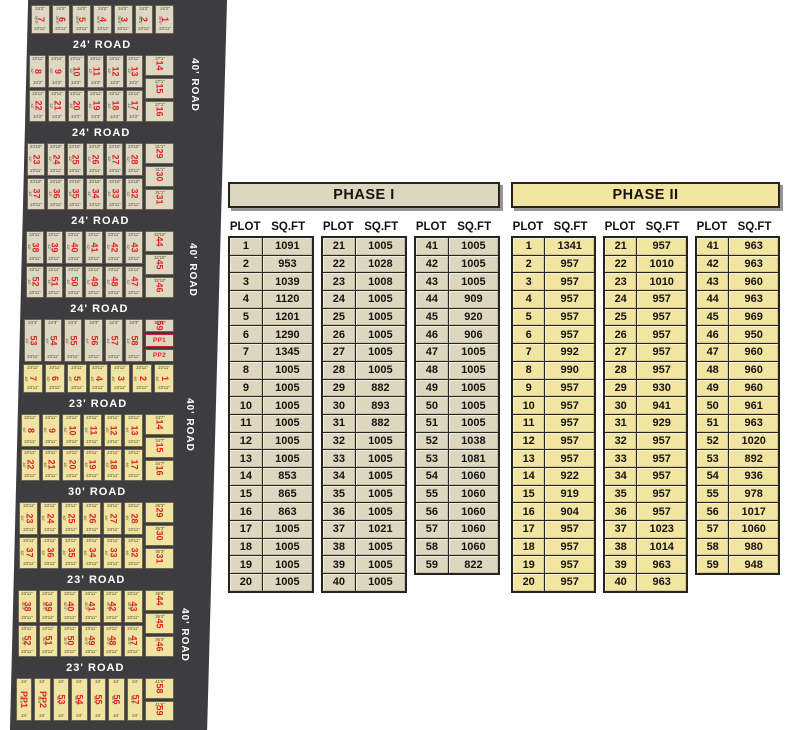 The image size is (800, 730). Describe the element at coordinates (95, 159) in the screenshot. I see `map-plot: 23'10" 23'11" 42' 26` at that location.